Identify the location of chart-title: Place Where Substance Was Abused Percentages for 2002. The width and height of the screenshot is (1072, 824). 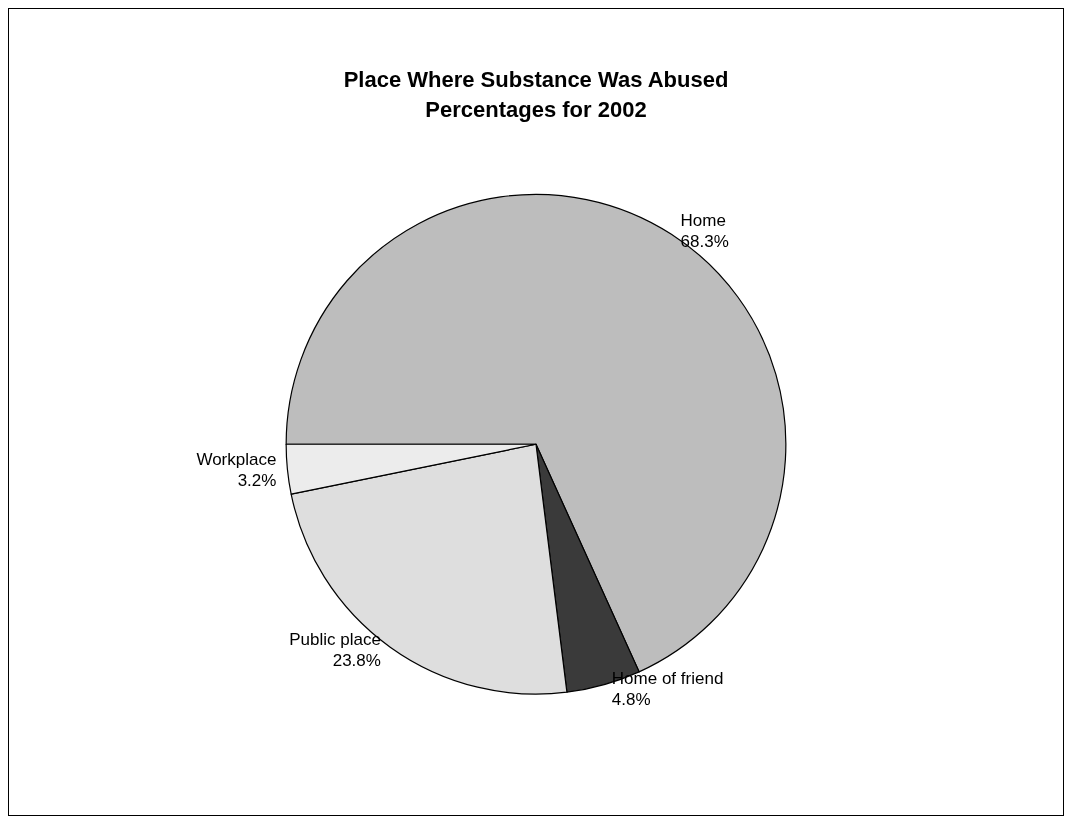
(536, 94).